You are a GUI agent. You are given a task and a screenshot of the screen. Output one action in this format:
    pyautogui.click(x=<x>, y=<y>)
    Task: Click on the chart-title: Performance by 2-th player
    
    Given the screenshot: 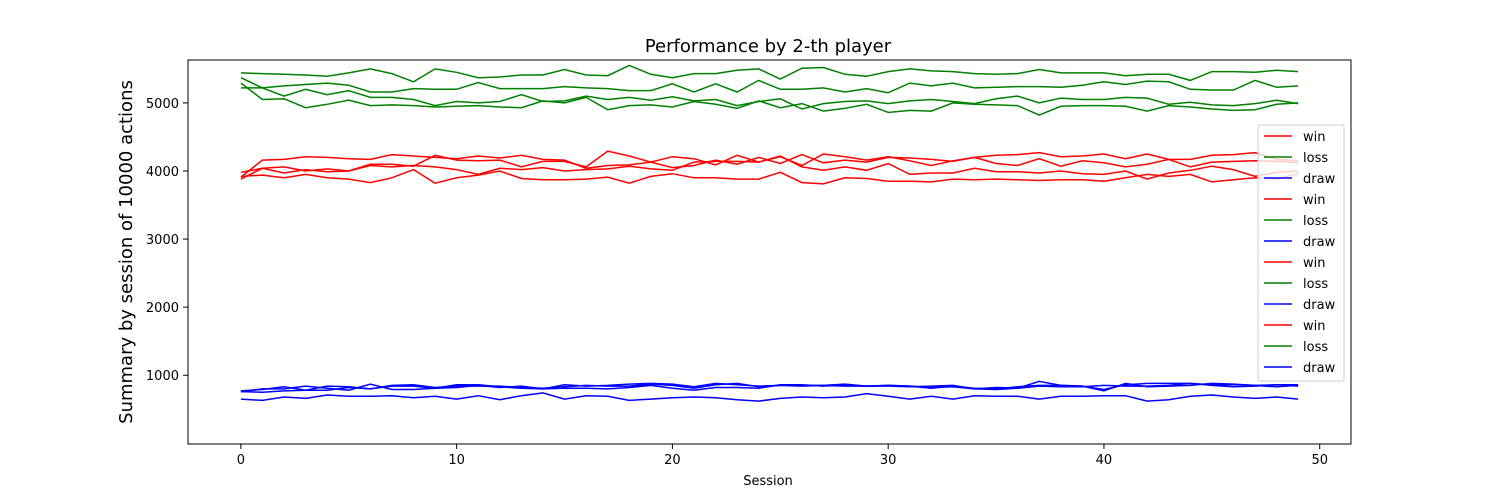 What is the action you would take?
    pyautogui.click(x=768, y=46)
    